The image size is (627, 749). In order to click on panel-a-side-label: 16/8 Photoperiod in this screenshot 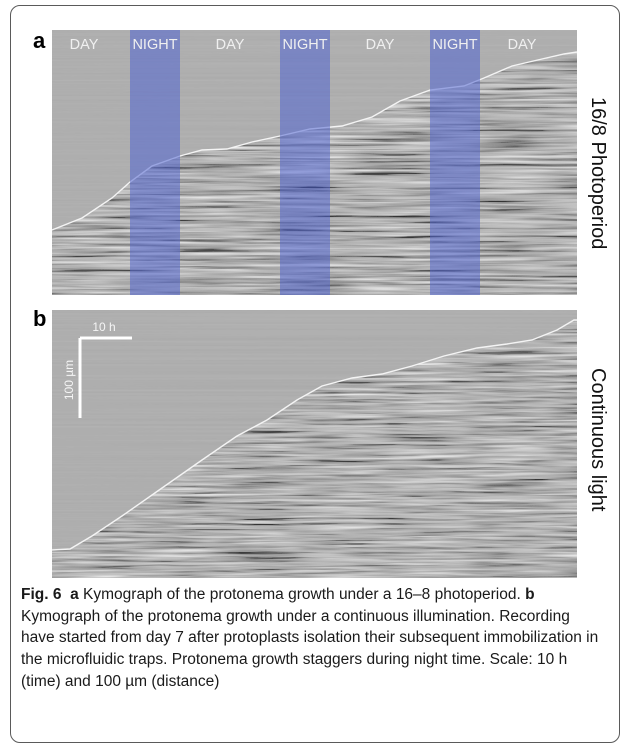, I will do `click(598, 173)`.